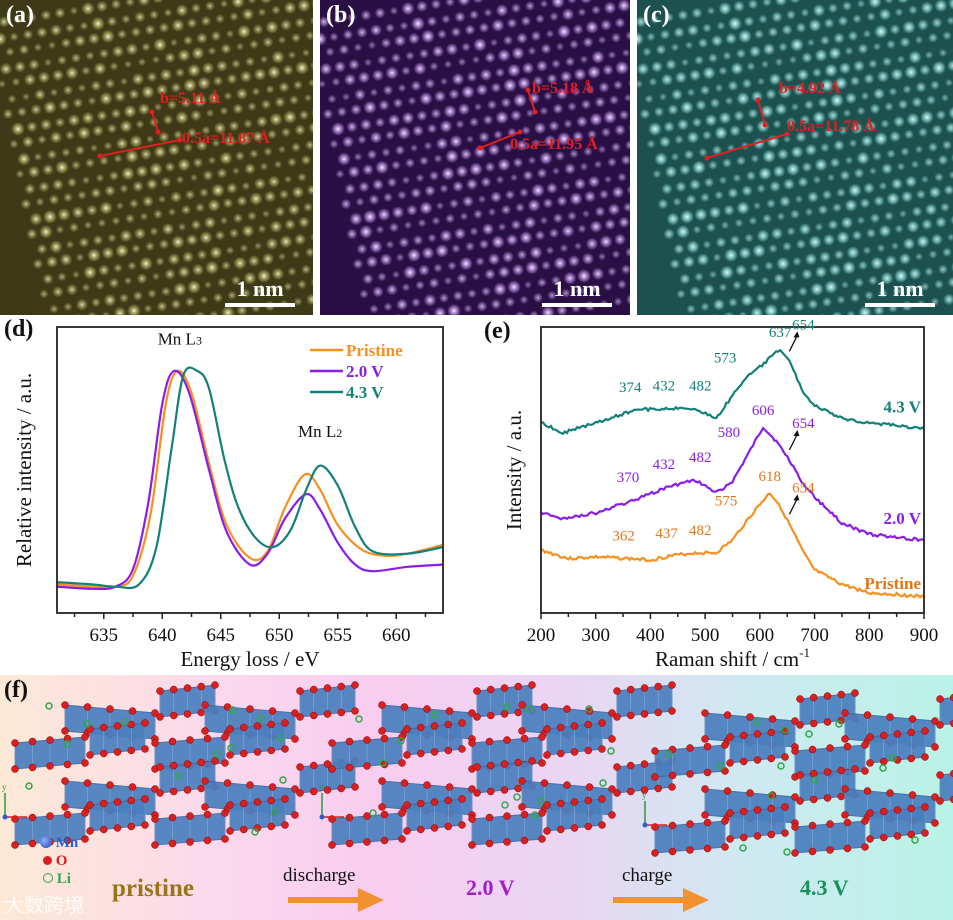 Image resolution: width=953 pixels, height=920 pixels. Describe the element at coordinates (535, 112) in the screenshot. I see `arrow-head` at that location.